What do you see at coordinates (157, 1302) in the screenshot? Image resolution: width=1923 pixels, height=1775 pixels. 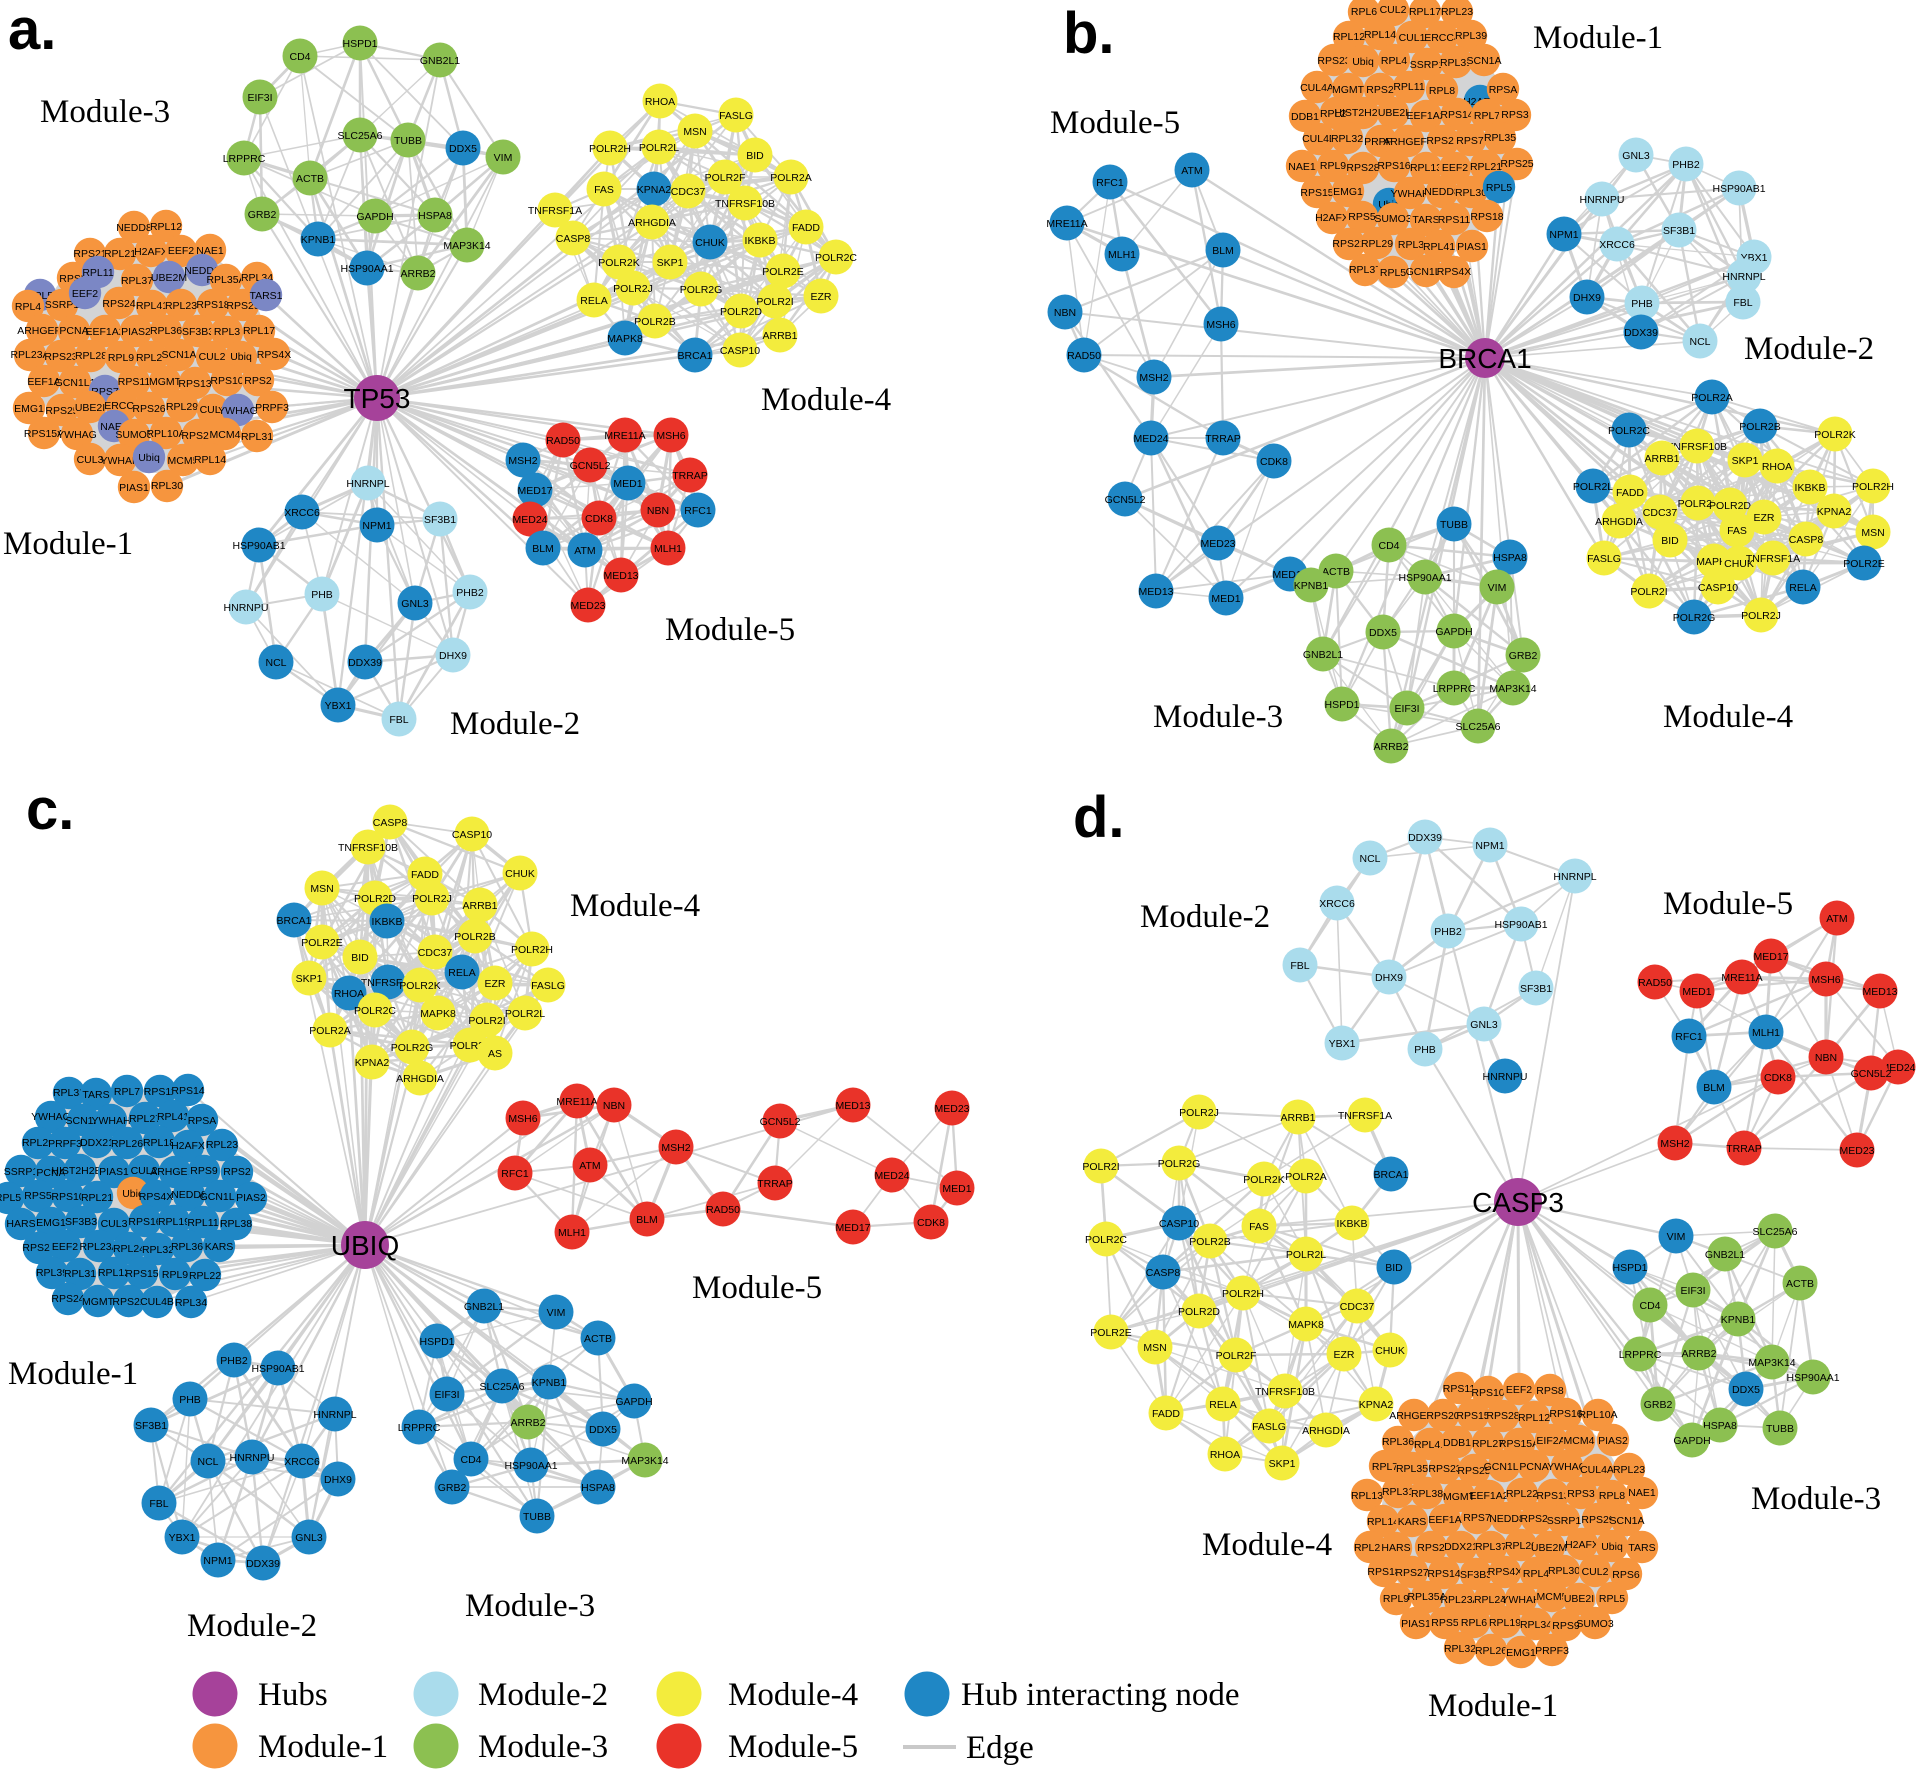 I see `svg-text: CUL4B` at bounding box center [157, 1302].